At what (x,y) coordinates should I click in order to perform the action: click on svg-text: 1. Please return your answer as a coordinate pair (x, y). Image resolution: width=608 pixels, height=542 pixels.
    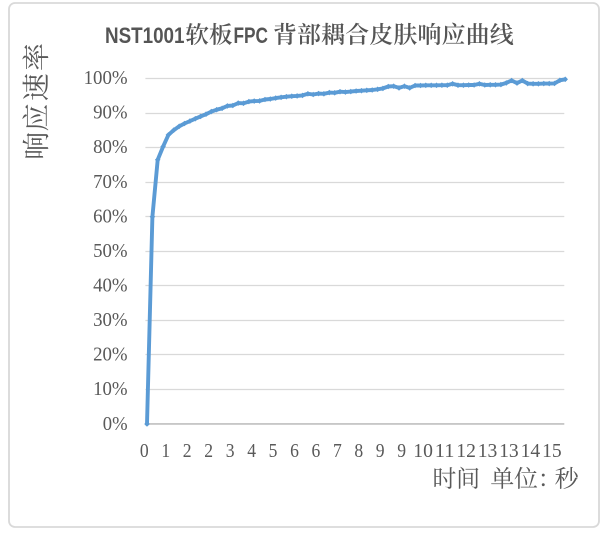
    Looking at the image, I should click on (165, 451).